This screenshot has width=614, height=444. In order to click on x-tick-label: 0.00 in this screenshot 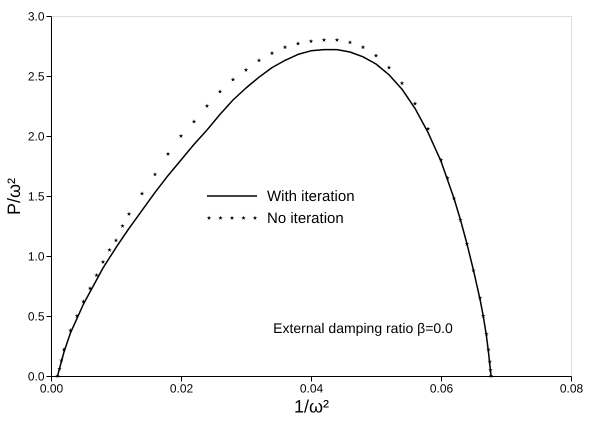, I will do `click(52, 389)`.